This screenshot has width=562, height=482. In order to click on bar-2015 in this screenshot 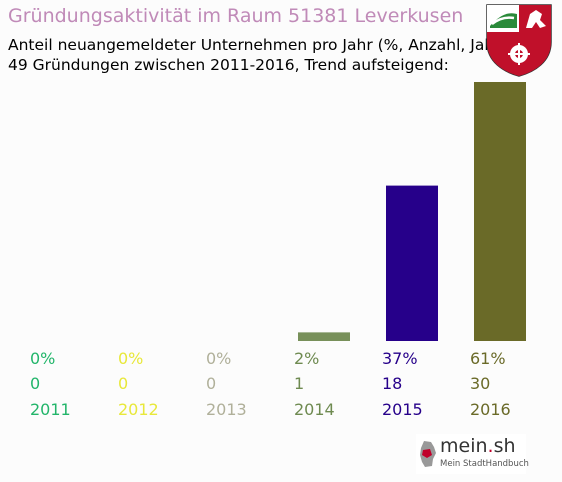, I will do `click(412, 263)`.